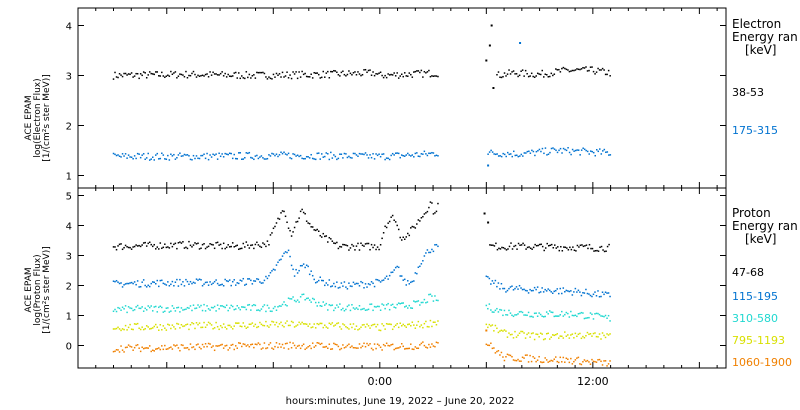  Describe the element at coordinates (765, 37) in the screenshot. I see `electron-legend: Electron Energy ran [keV]` at that location.